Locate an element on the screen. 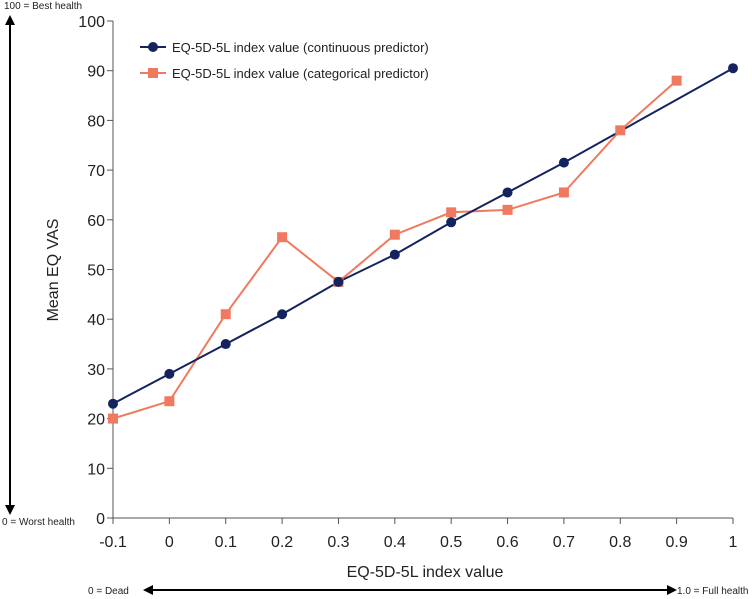 The width and height of the screenshot is (752, 599). x-tick-label: 0.6 is located at coordinates (507, 542).